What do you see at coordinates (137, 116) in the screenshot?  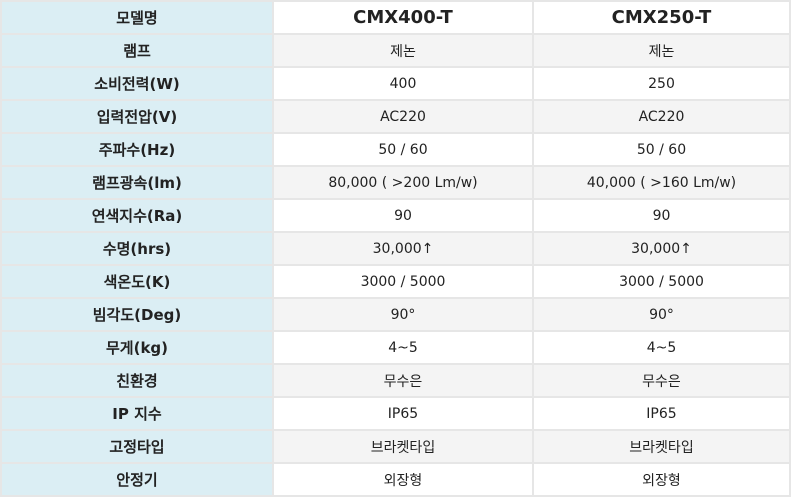 I see `row-label: 입력전압(V)` at bounding box center [137, 116].